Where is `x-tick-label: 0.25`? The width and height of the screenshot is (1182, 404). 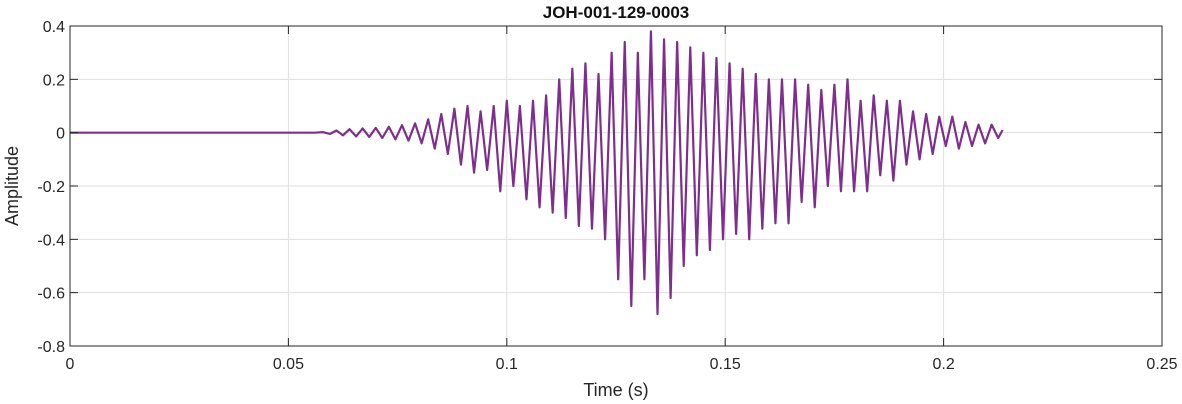
x-tick-label: 0.25 is located at coordinates (1161, 364).